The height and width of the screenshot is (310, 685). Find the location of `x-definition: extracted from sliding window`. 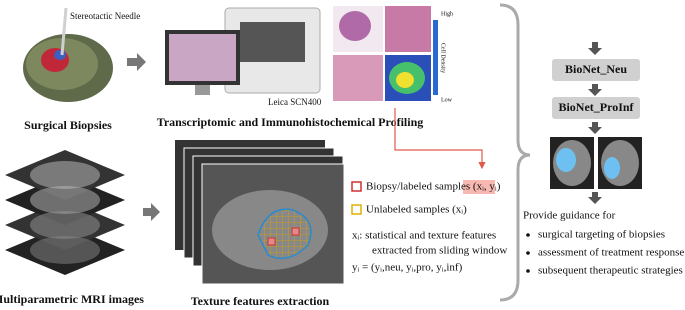

x-definition: extracted from sliding window is located at coordinates (439, 251).